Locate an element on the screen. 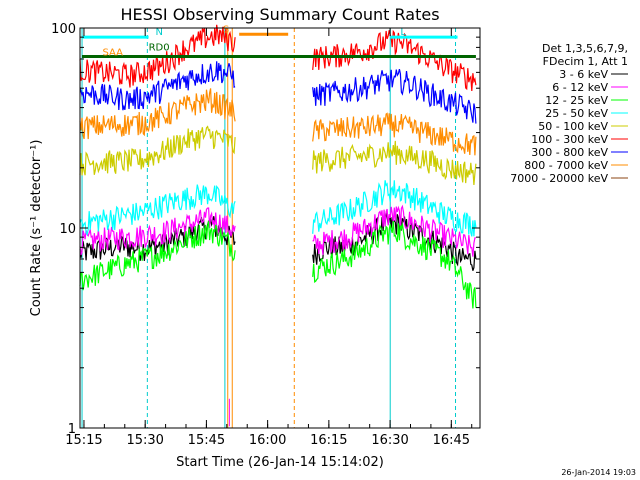 Image resolution: width=640 pixels, height=480 pixels. legend-header-line-2: FDecim 1, Att 1 is located at coordinates (585, 61).